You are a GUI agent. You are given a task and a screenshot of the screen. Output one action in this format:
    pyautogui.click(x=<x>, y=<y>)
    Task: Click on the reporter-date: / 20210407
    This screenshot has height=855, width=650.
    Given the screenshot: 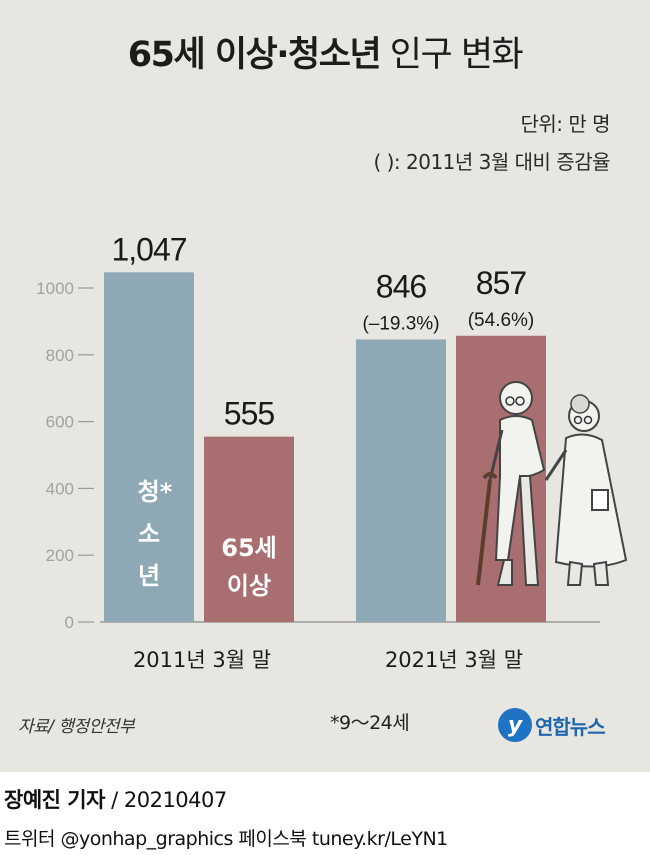 What is the action you would take?
    pyautogui.click(x=169, y=800)
    